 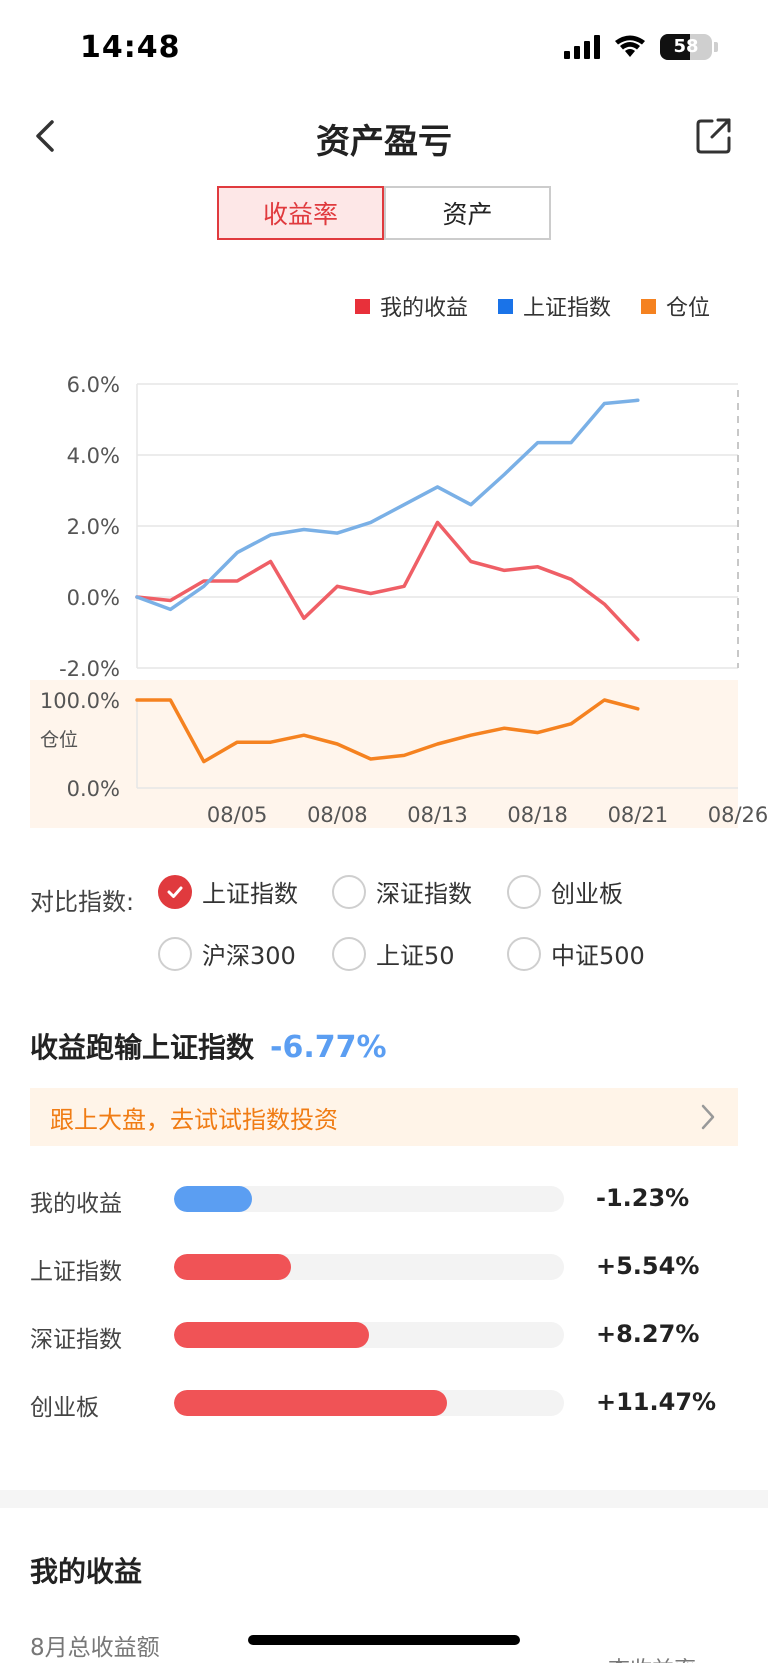 What do you see at coordinates (582, 47) in the screenshot?
I see `cellular-signal-icon` at bounding box center [582, 47].